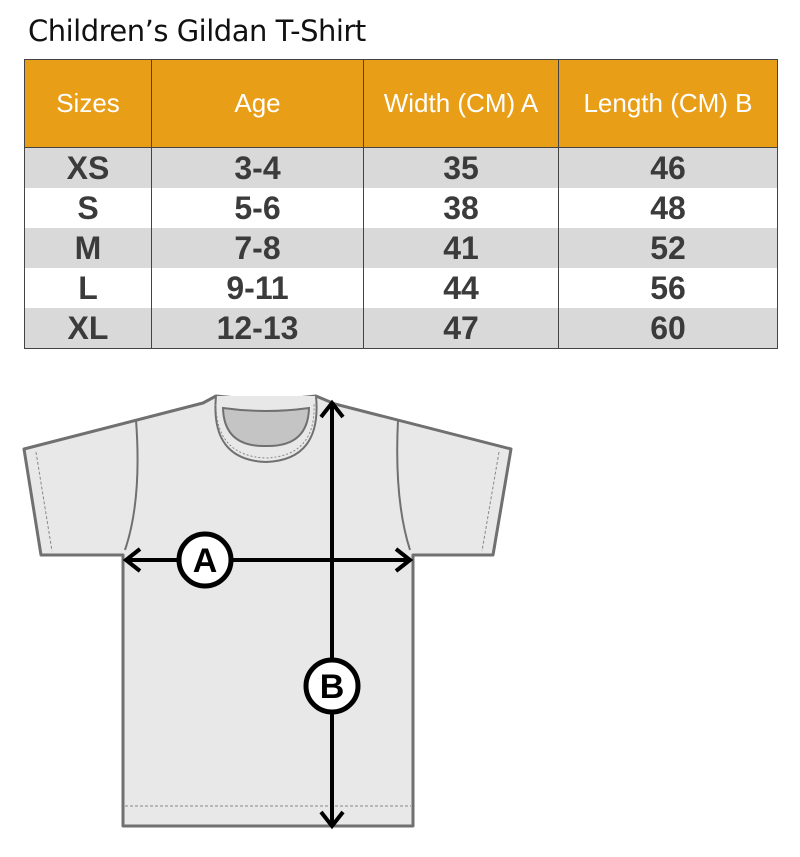  Describe the element at coordinates (668, 208) in the screenshot. I see `cell: 48` at that location.